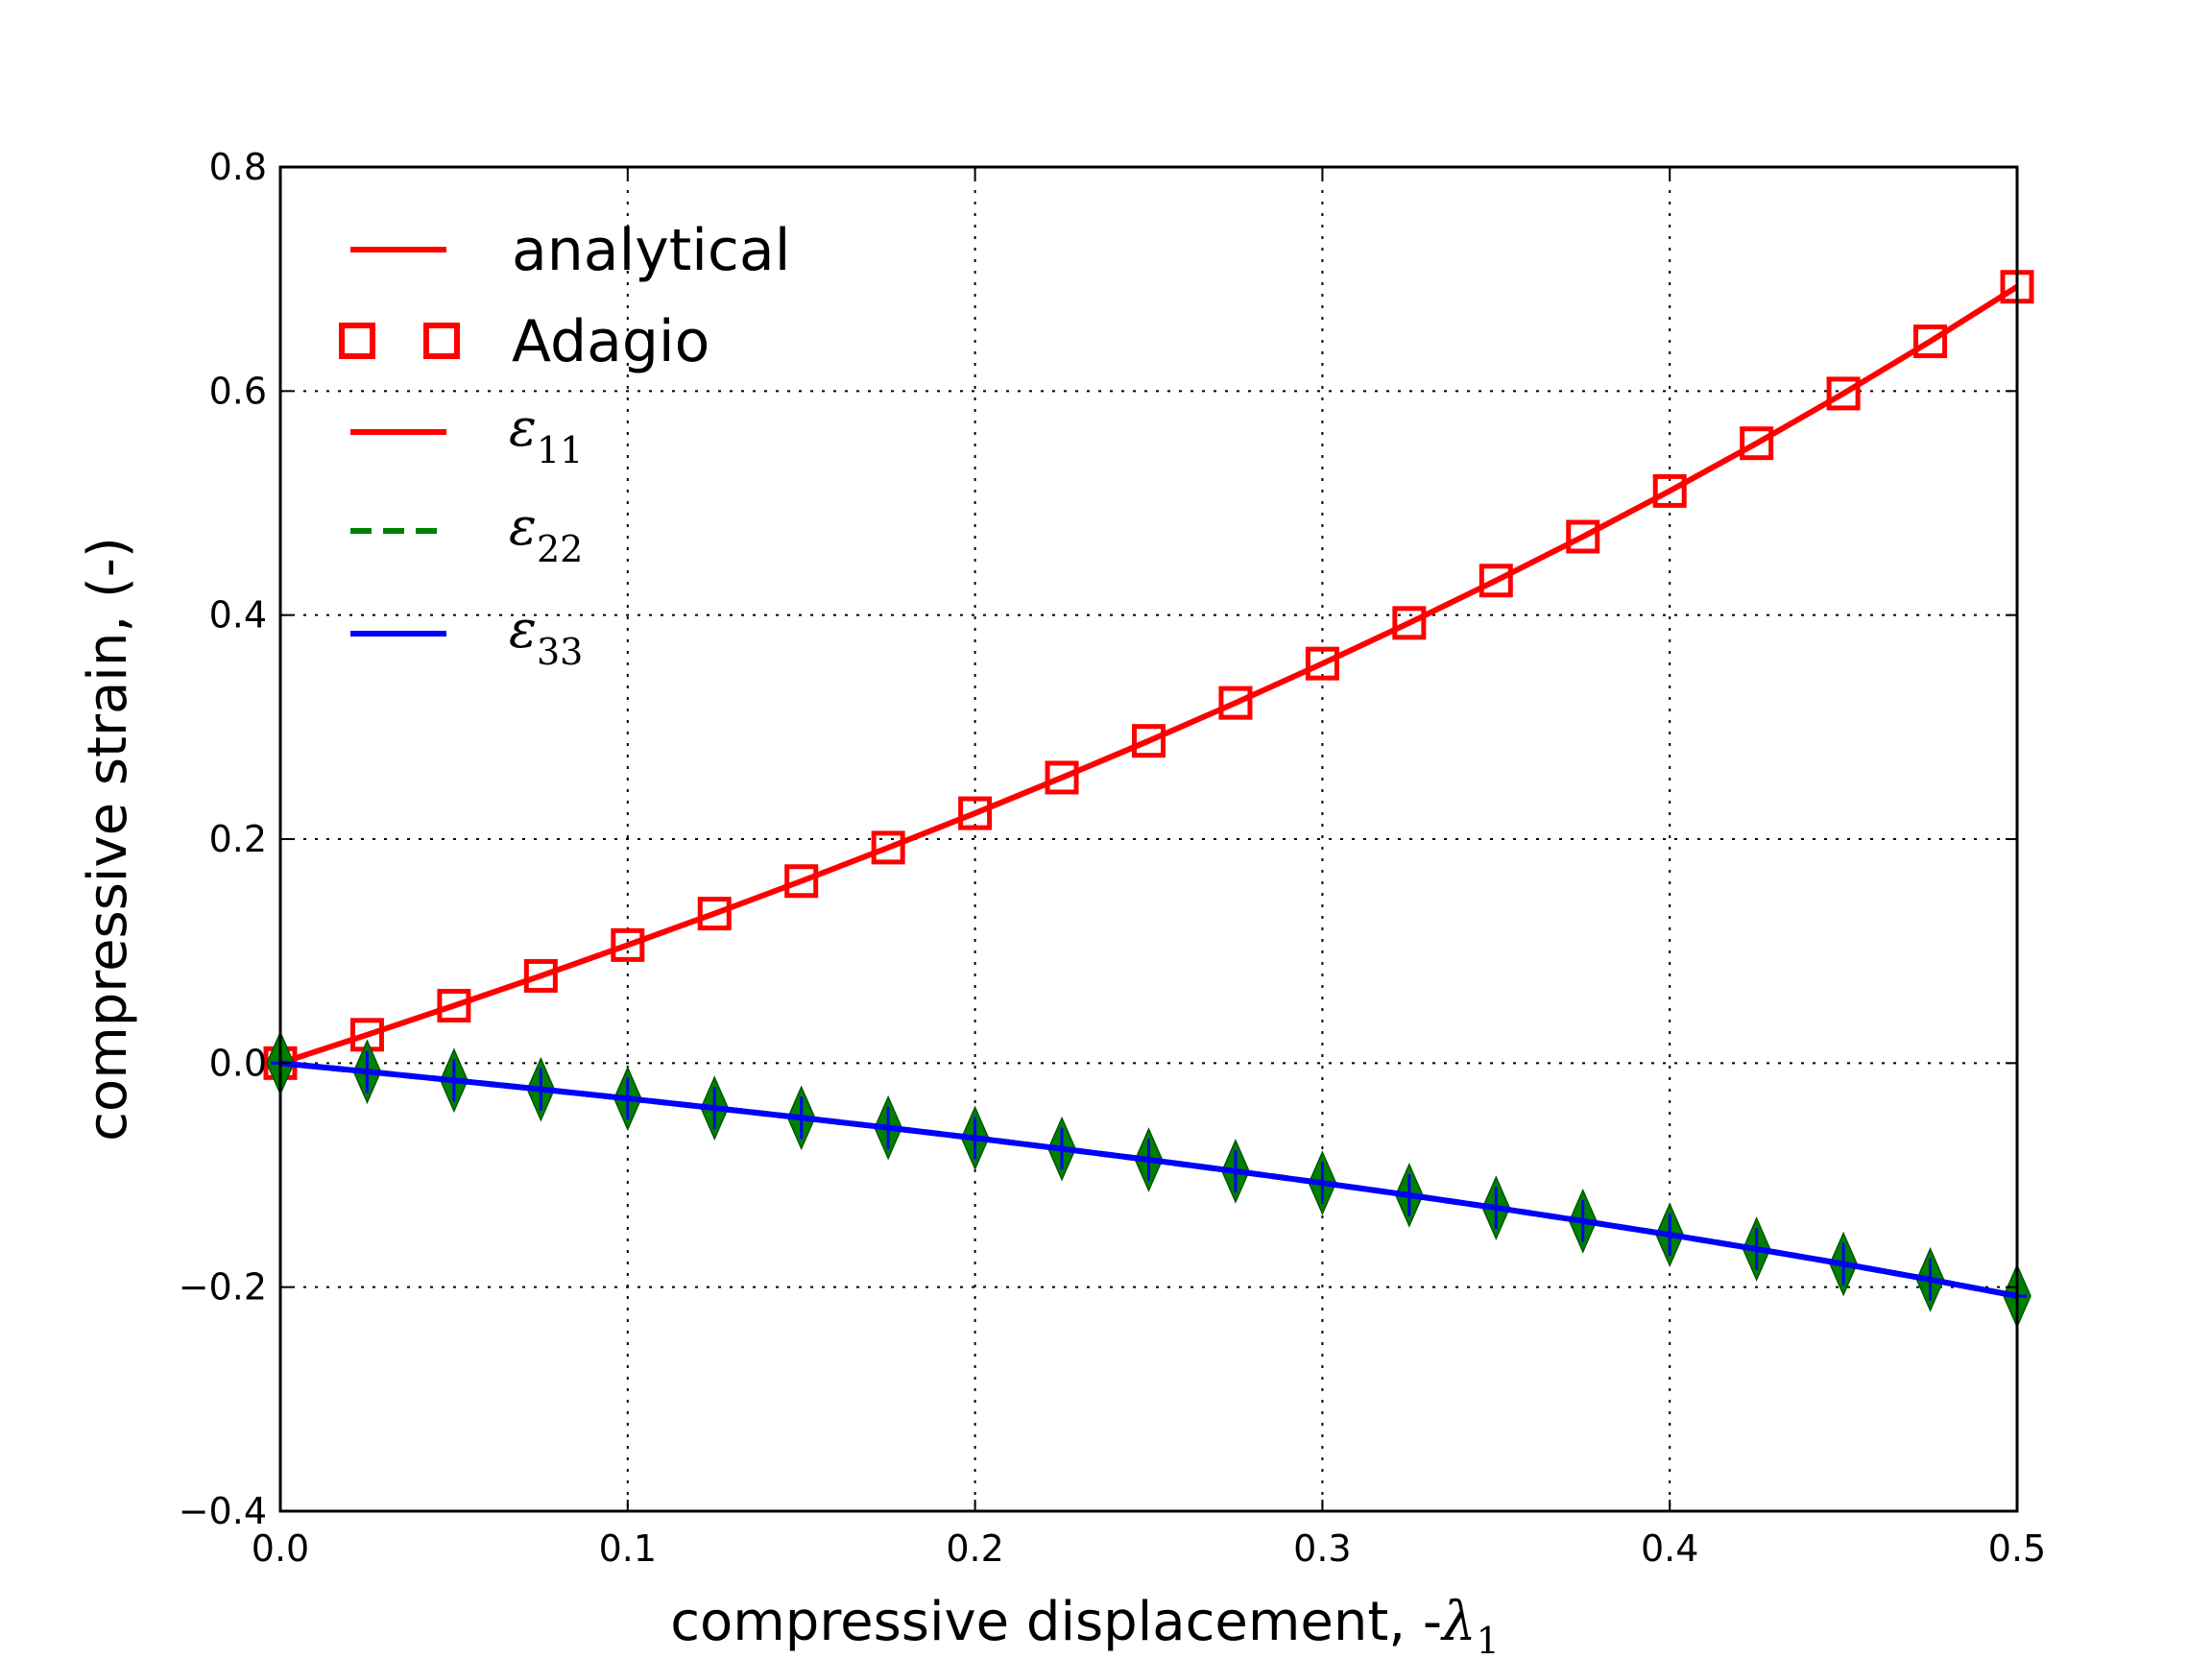  I want to click on x-tick-label: 0.5, so click(2017, 1549).